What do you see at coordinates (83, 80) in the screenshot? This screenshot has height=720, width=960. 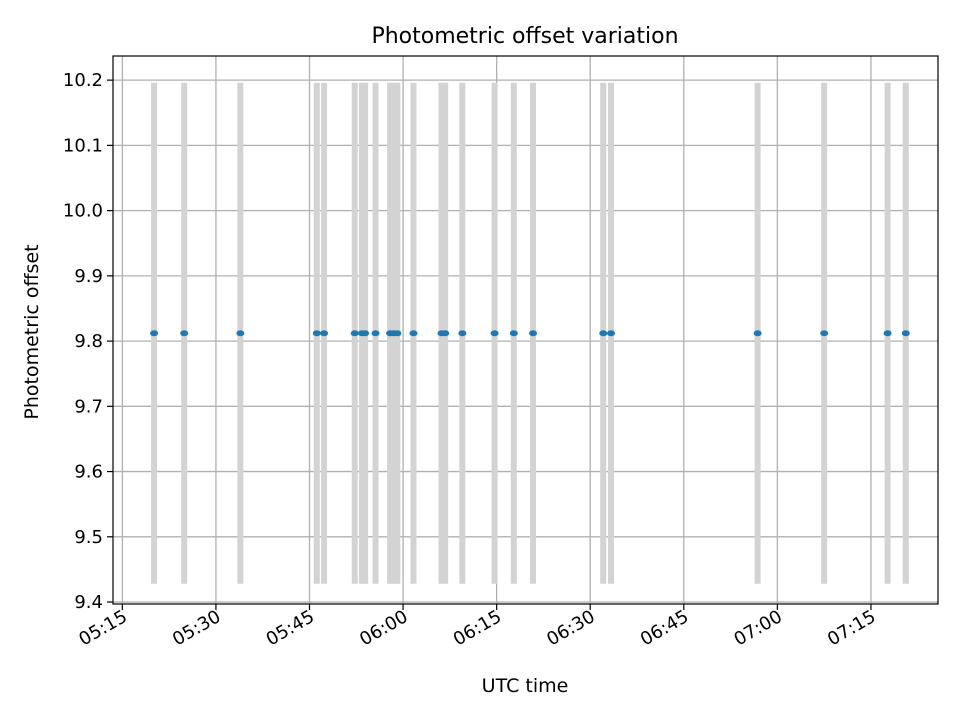 I see `y-tick-label: 10.2` at bounding box center [83, 80].